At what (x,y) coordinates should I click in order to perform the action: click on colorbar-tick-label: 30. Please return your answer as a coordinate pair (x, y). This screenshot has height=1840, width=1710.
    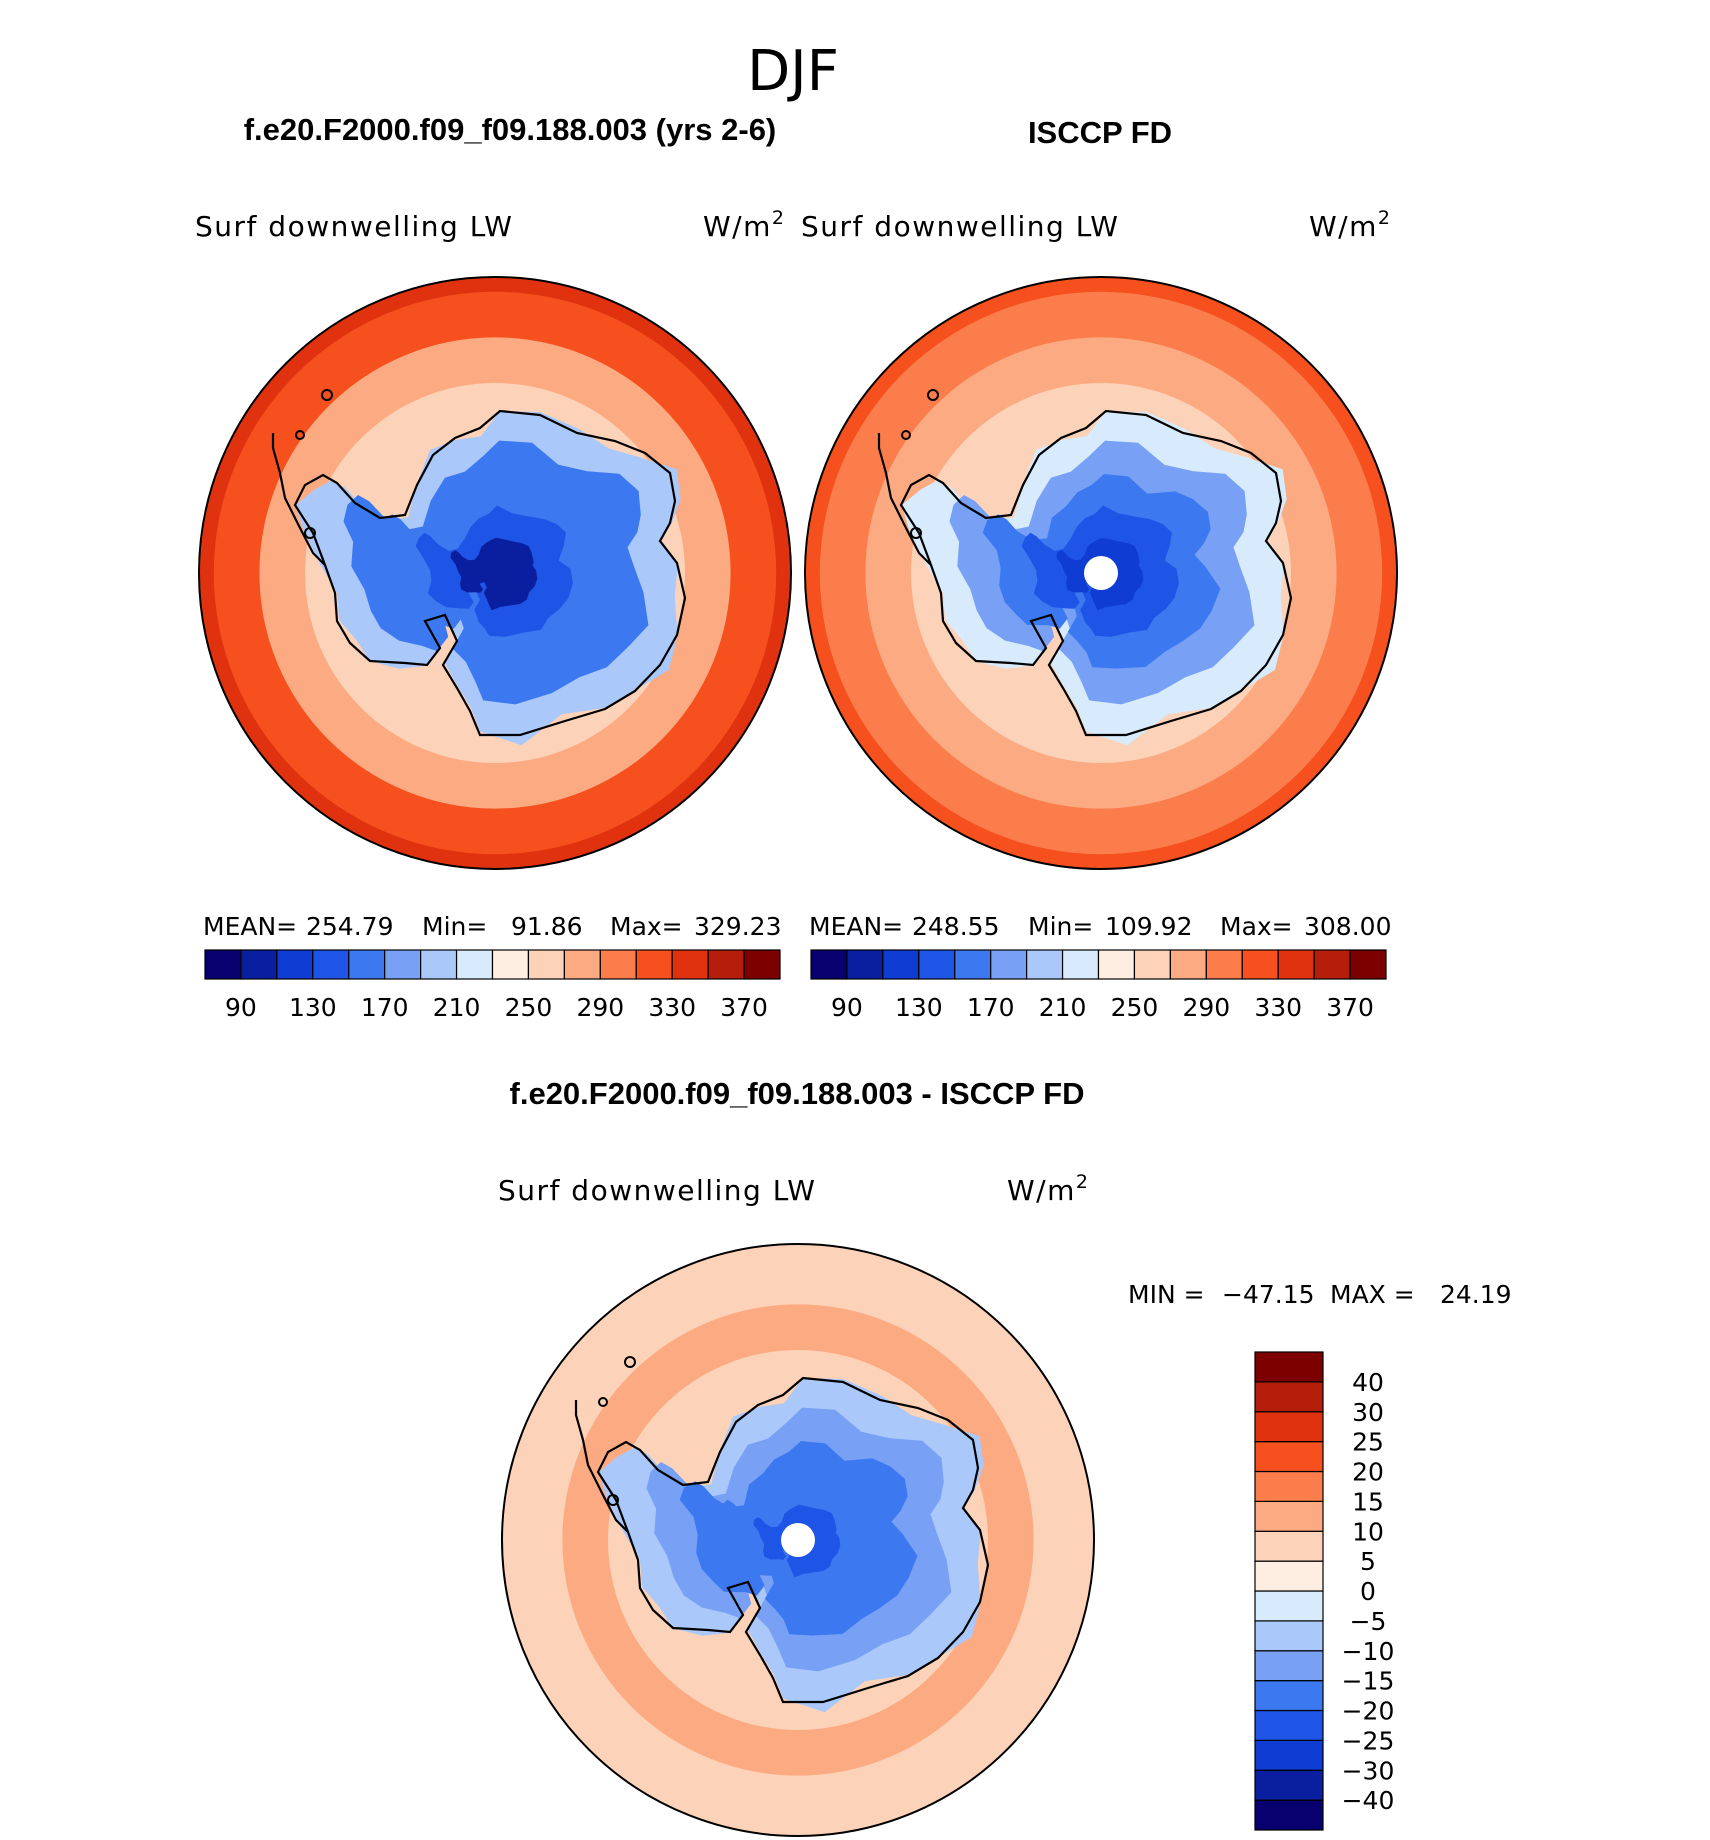
    Looking at the image, I should click on (1368, 1412).